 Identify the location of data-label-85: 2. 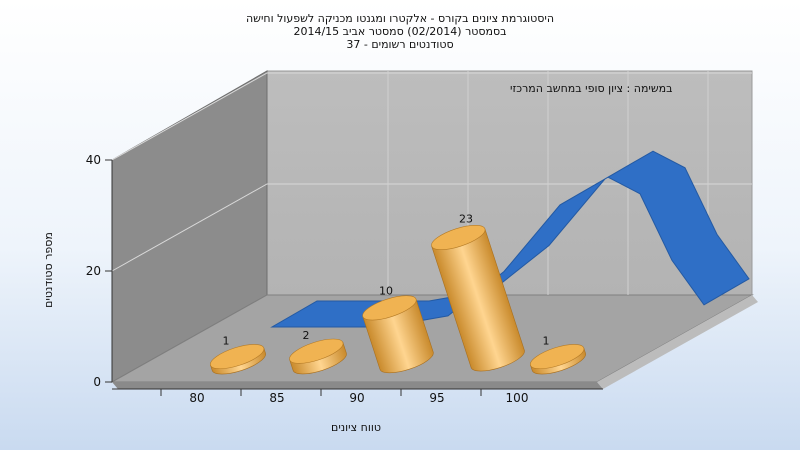
(306, 335).